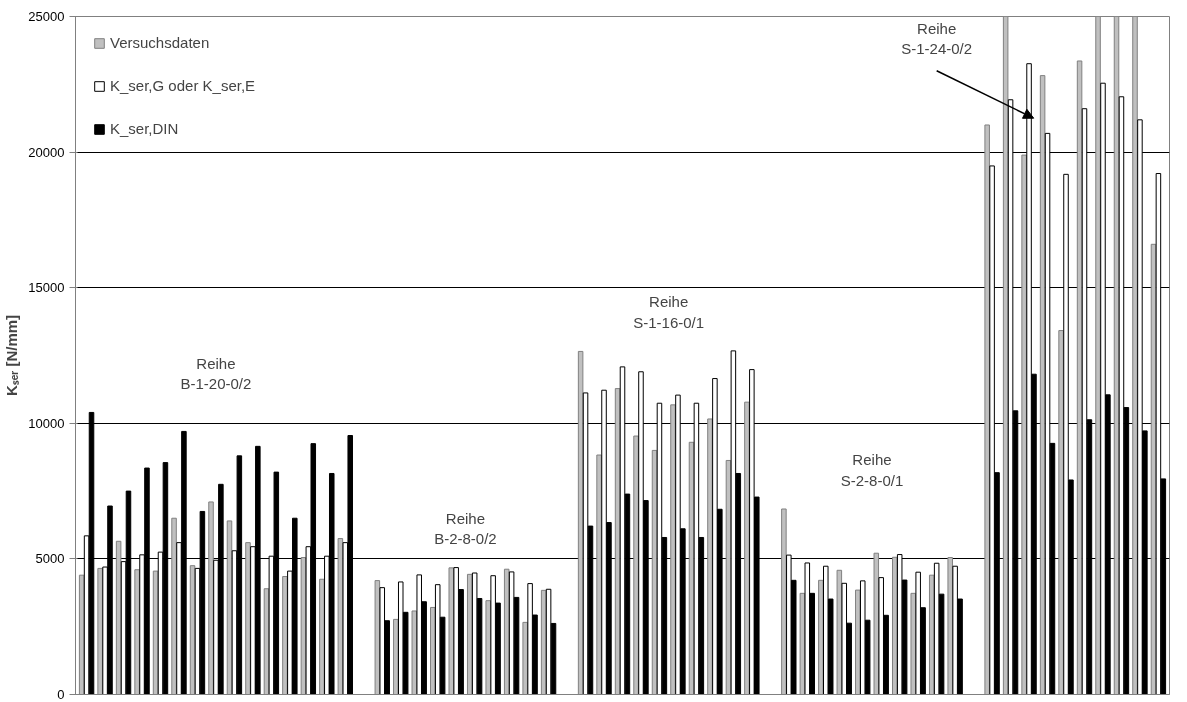 This screenshot has width=1187, height=702. Describe the element at coordinates (937, 38) in the screenshot. I see `annotation: Reihe S-1-24-0/2` at that location.